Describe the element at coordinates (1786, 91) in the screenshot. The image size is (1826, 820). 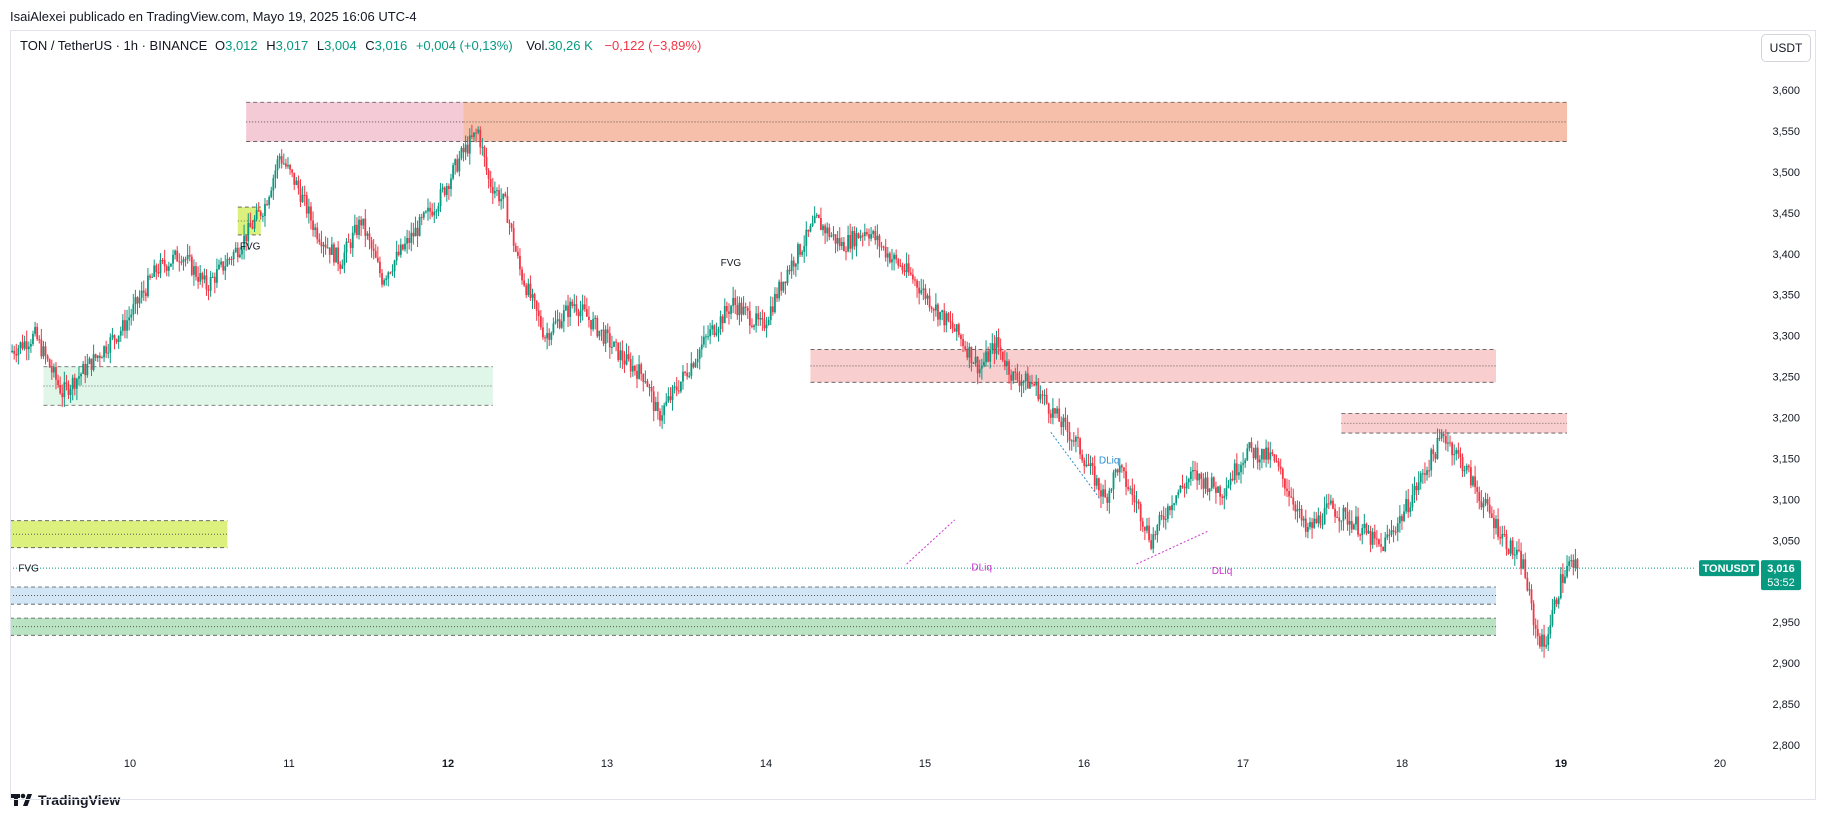
I see `y-tick-label: 3,600` at that location.